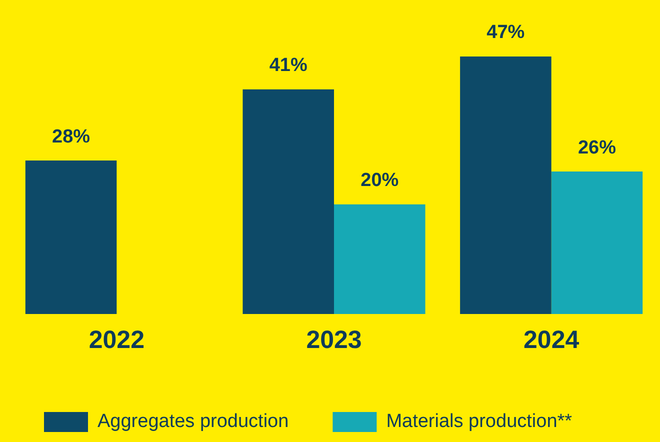 Image resolution: width=660 pixels, height=442 pixels. What do you see at coordinates (116, 340) in the screenshot?
I see `x-tick-label: 2022` at bounding box center [116, 340].